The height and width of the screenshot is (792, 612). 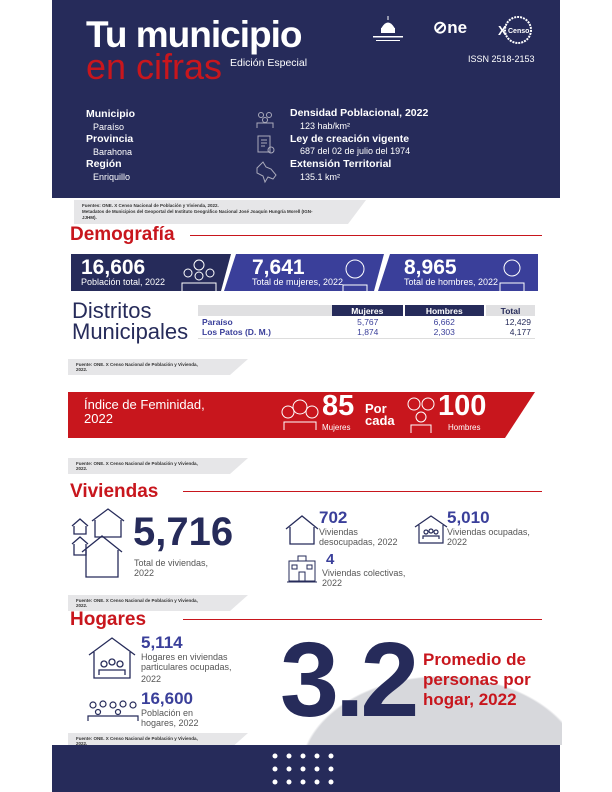 What do you see at coordinates (101, 543) in the screenshot?
I see `houses-icon` at bounding box center [101, 543].